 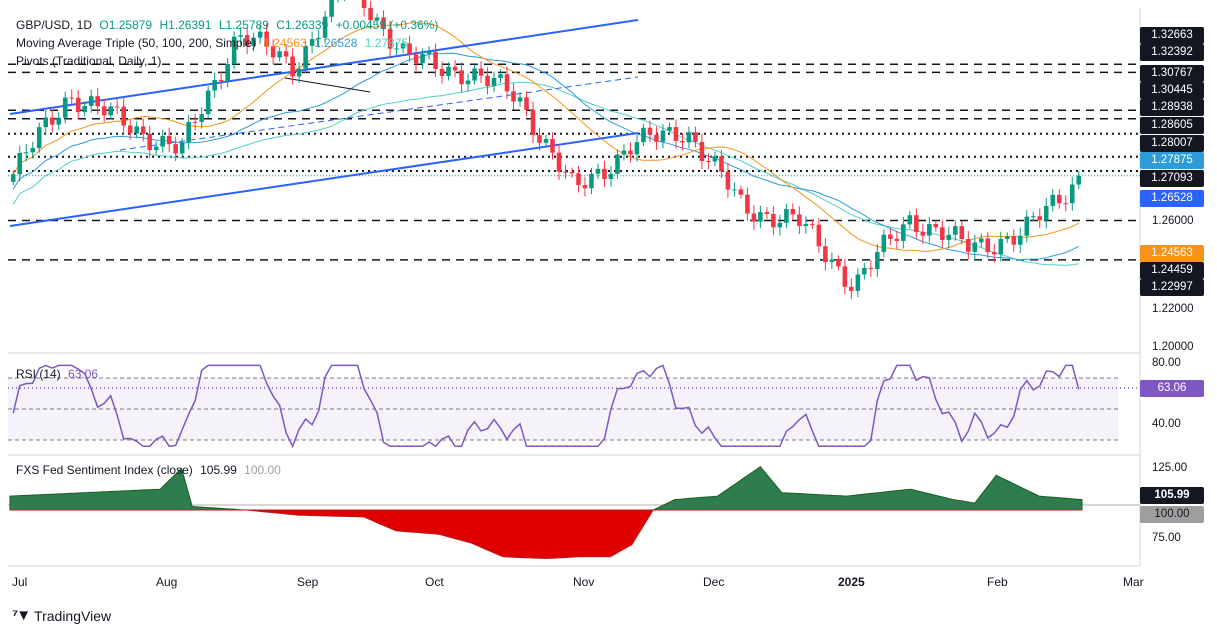 What do you see at coordinates (1172, 35) in the screenshot?
I see `price-tag: 1.32663` at bounding box center [1172, 35].